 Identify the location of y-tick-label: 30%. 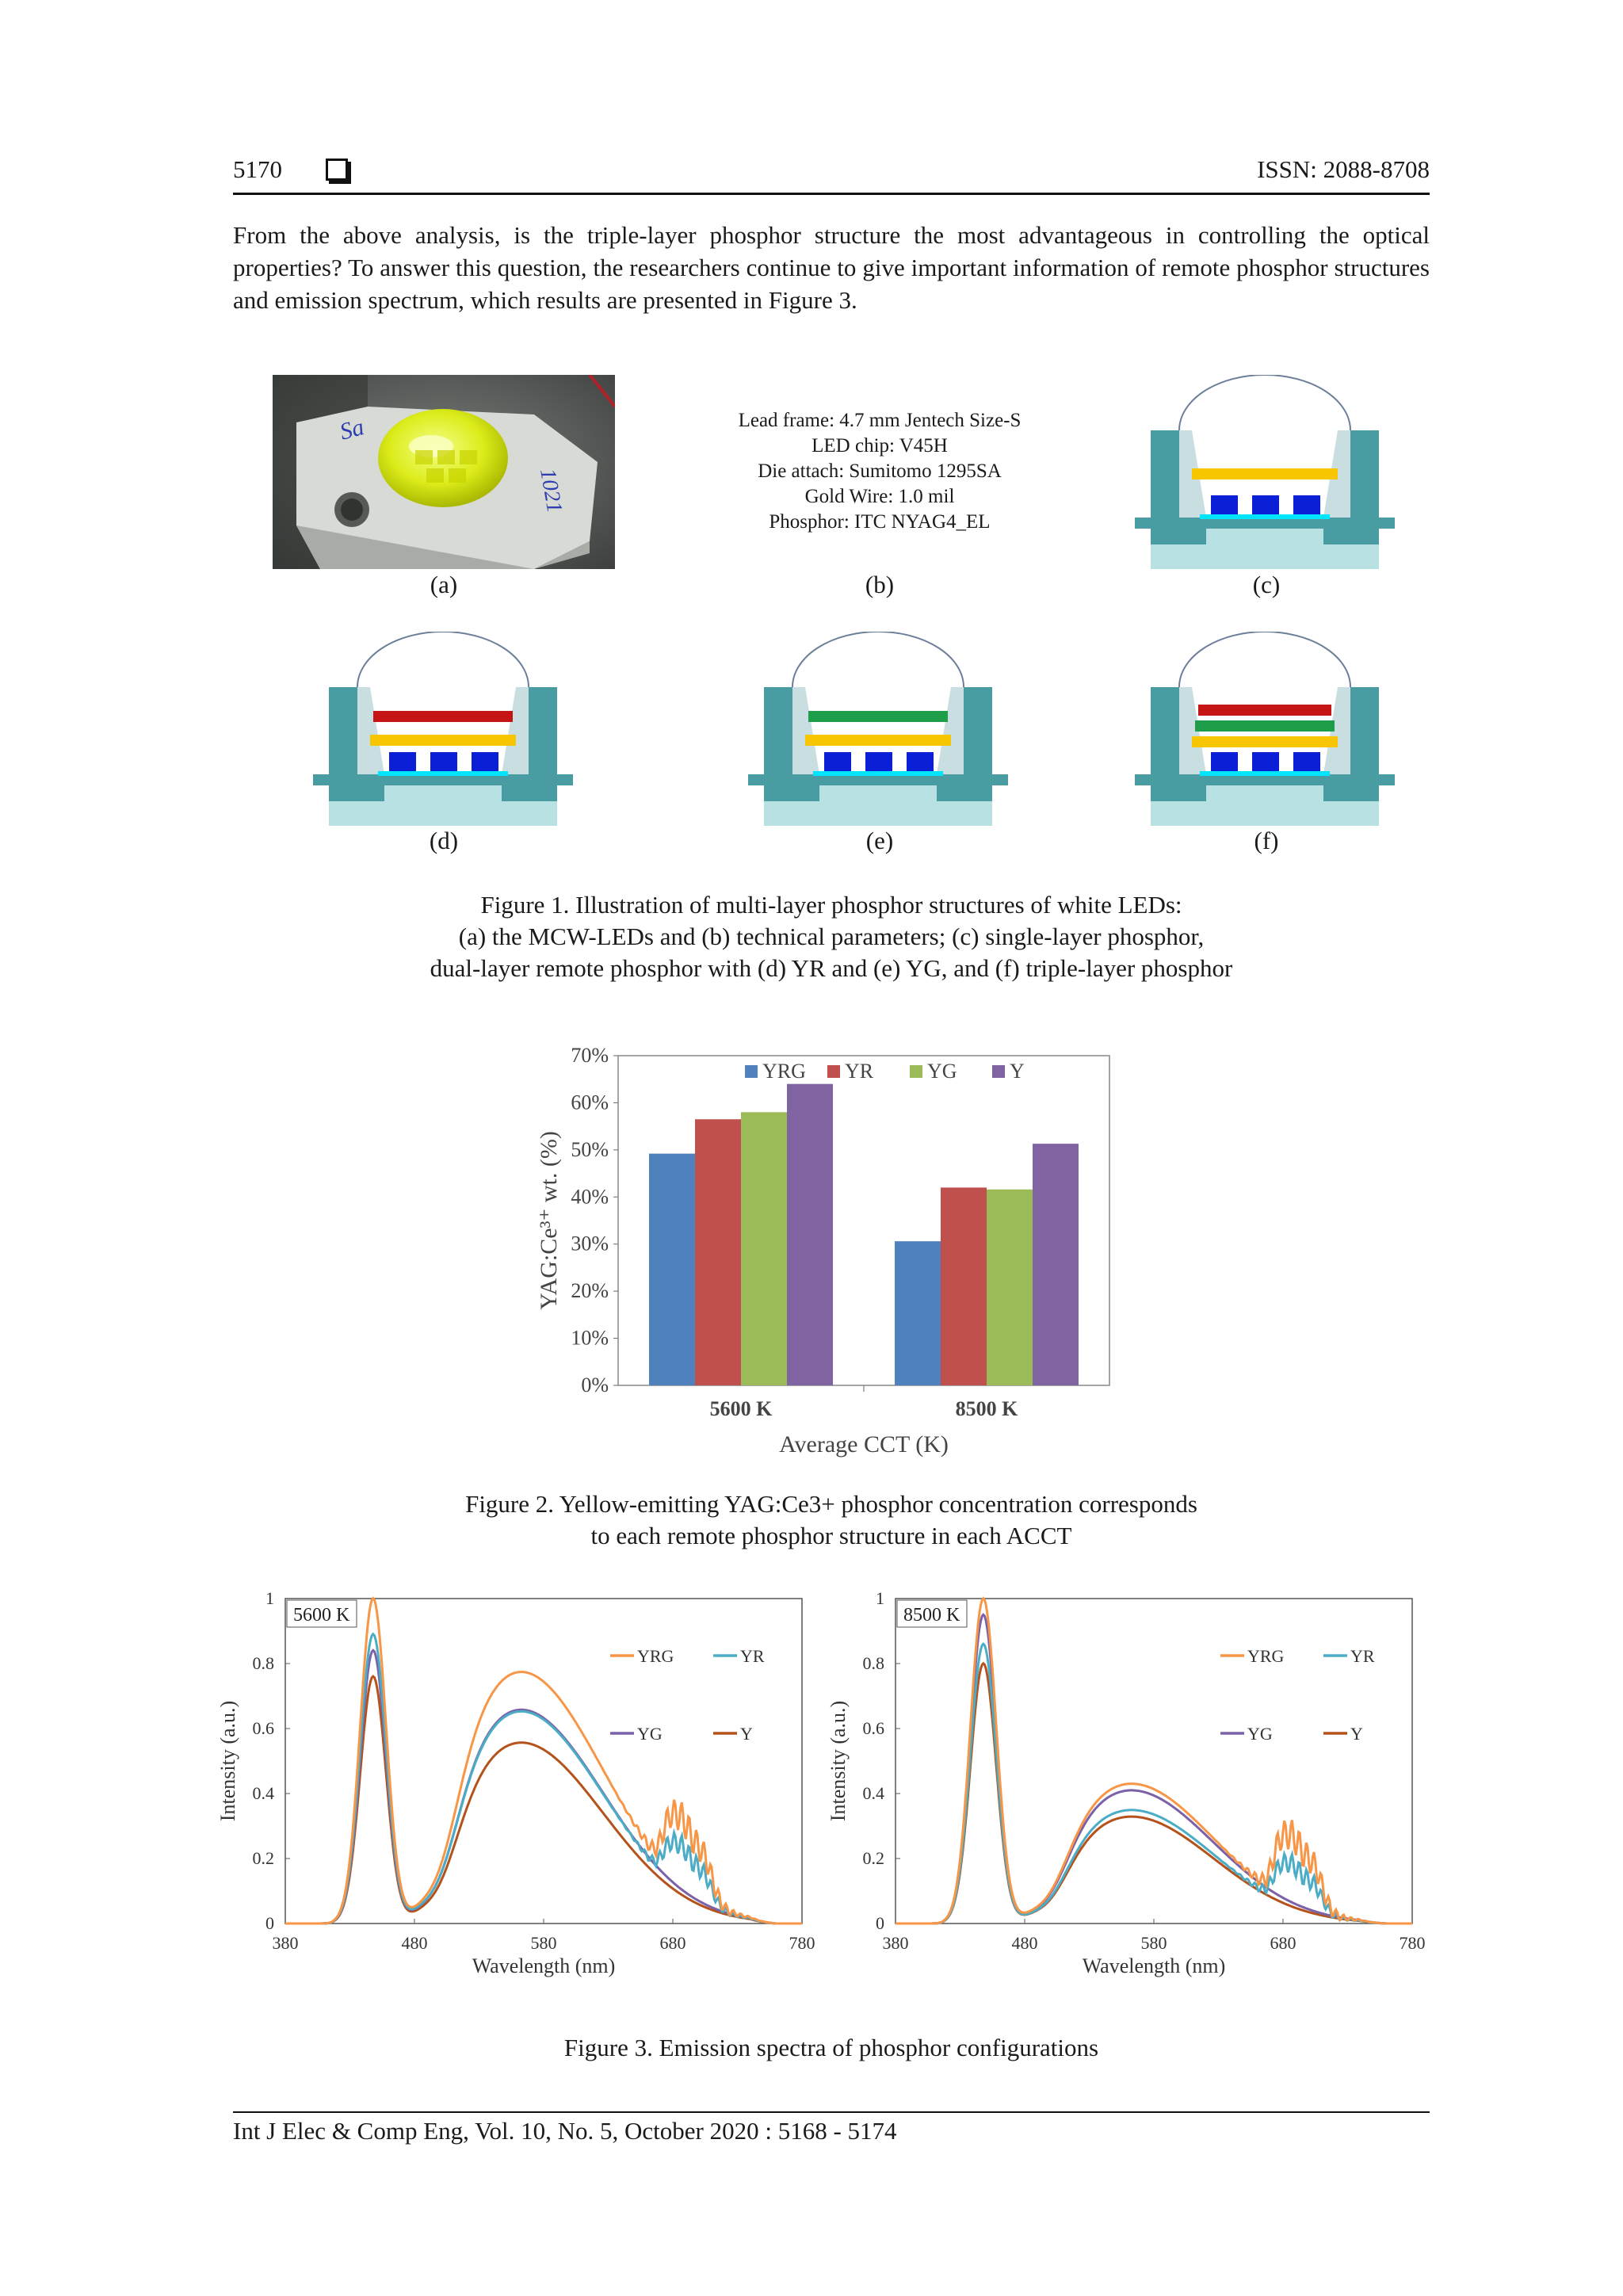
(590, 1243).